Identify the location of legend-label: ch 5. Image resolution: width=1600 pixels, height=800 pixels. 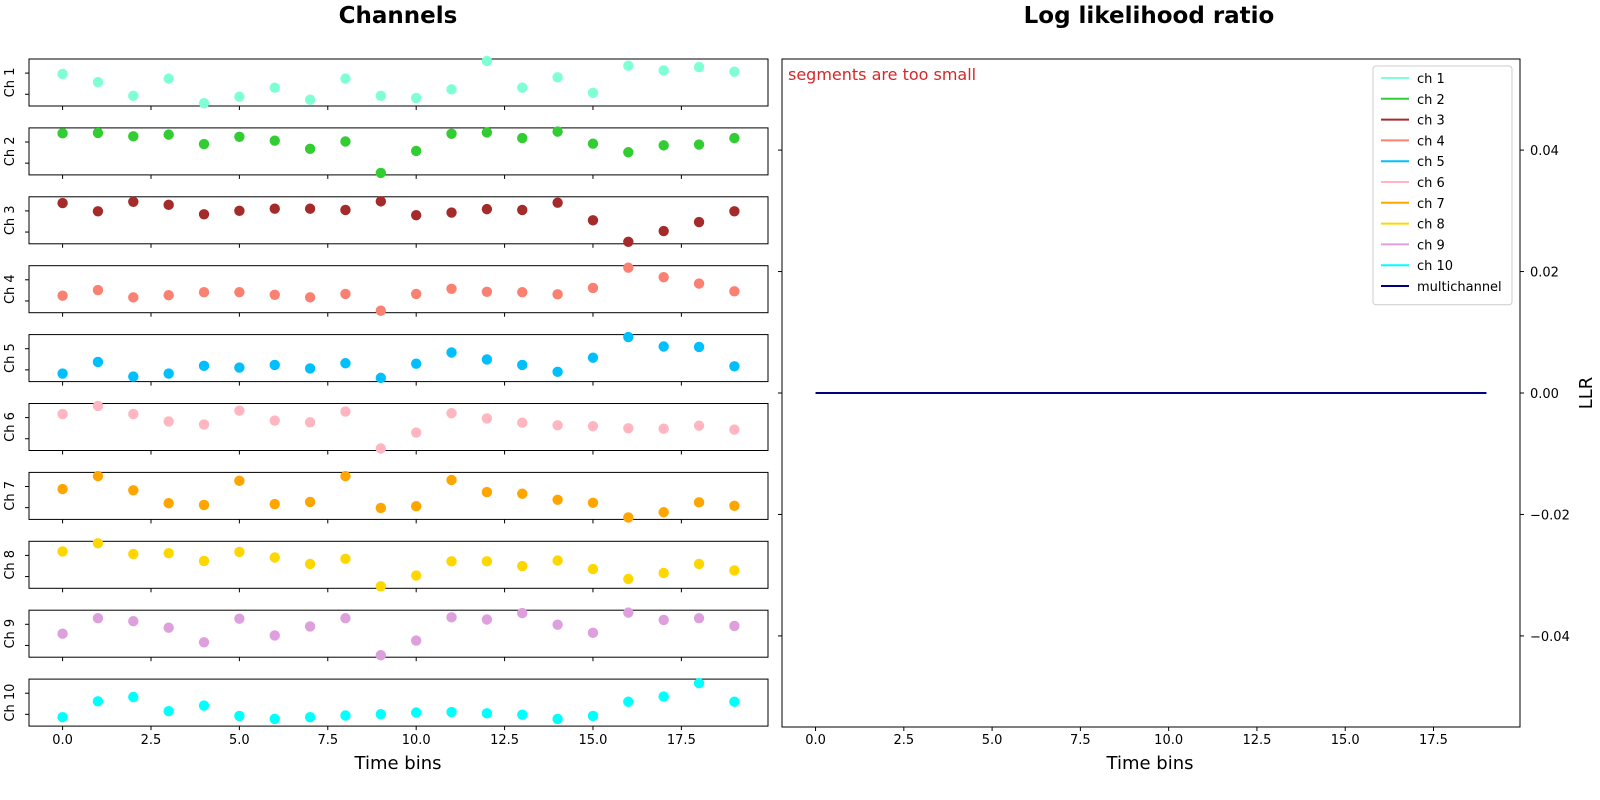
(1431, 162).